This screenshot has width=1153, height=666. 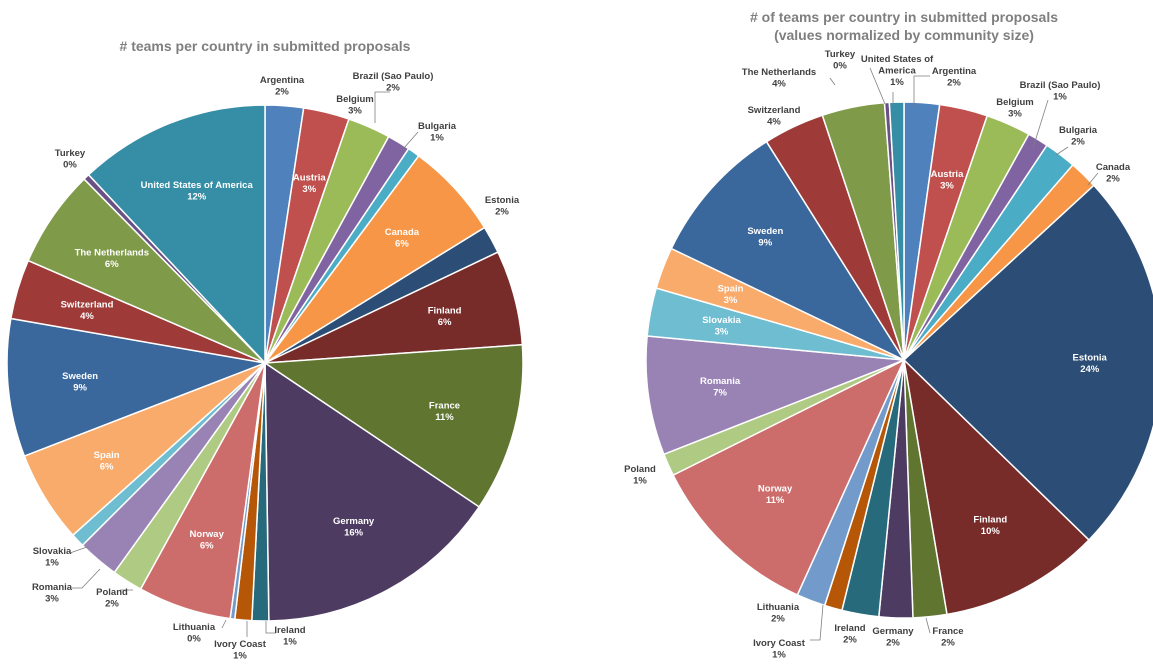 I want to click on slice-label: Estonia 24%, so click(x=1090, y=363).